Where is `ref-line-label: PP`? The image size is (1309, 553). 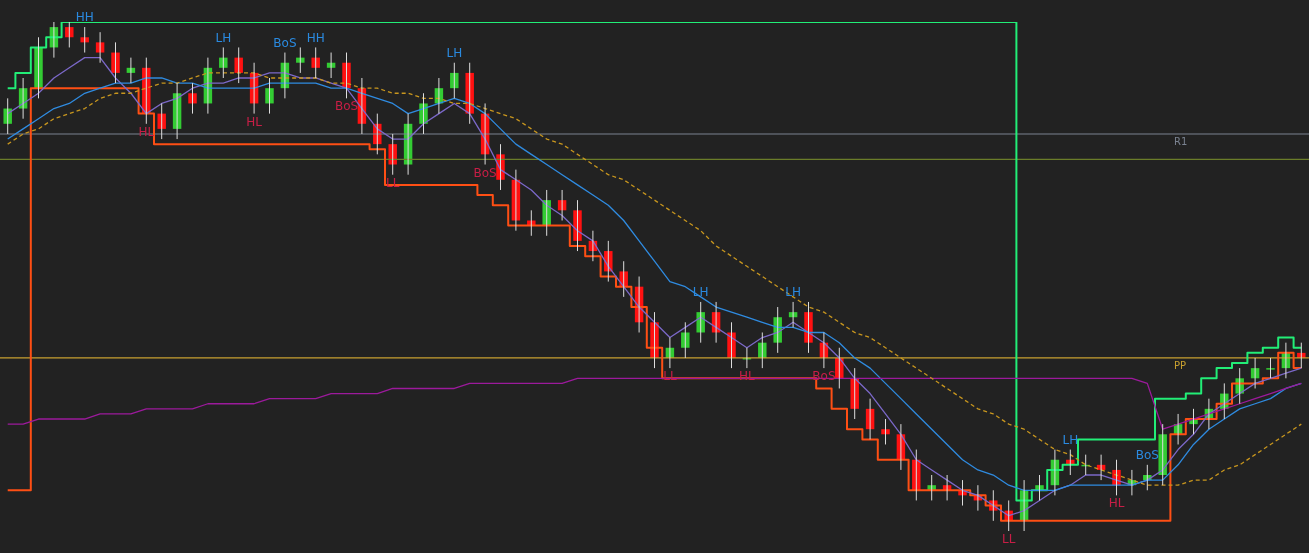
ref-line-label: PP is located at coordinates (1180, 365).